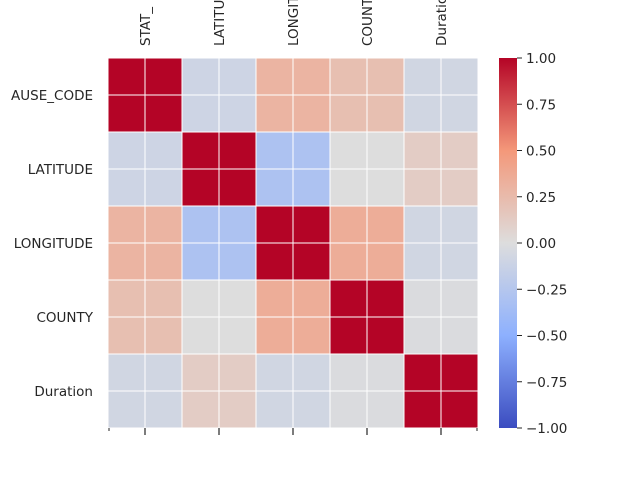 The image size is (640, 480). Describe the element at coordinates (294, 23) in the screenshot. I see `column-tick-label: LONGIT` at that location.